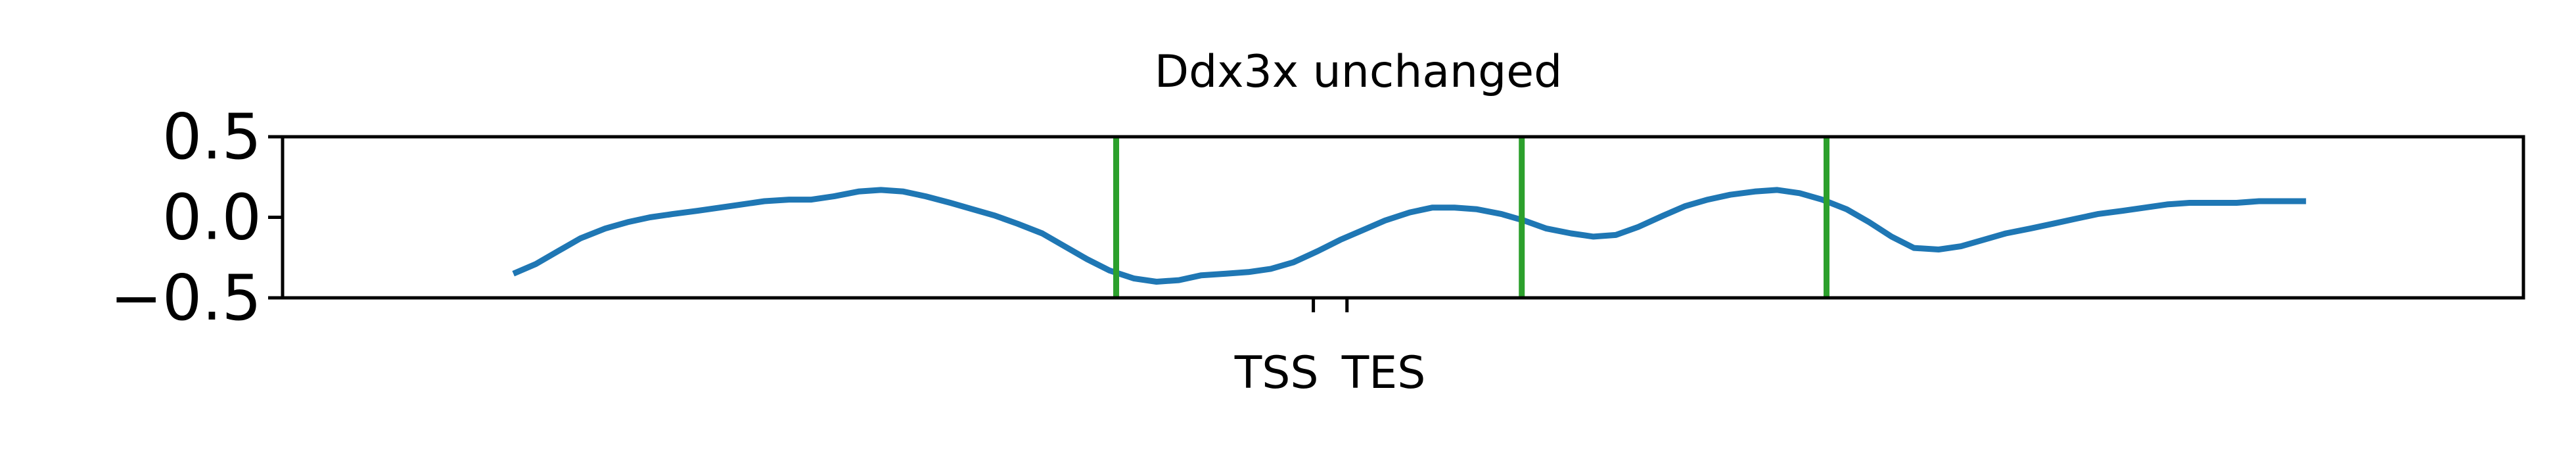 The image size is (2576, 453). Describe the element at coordinates (212, 137) in the screenshot. I see `y-tick-label-0: 0.5` at that location.